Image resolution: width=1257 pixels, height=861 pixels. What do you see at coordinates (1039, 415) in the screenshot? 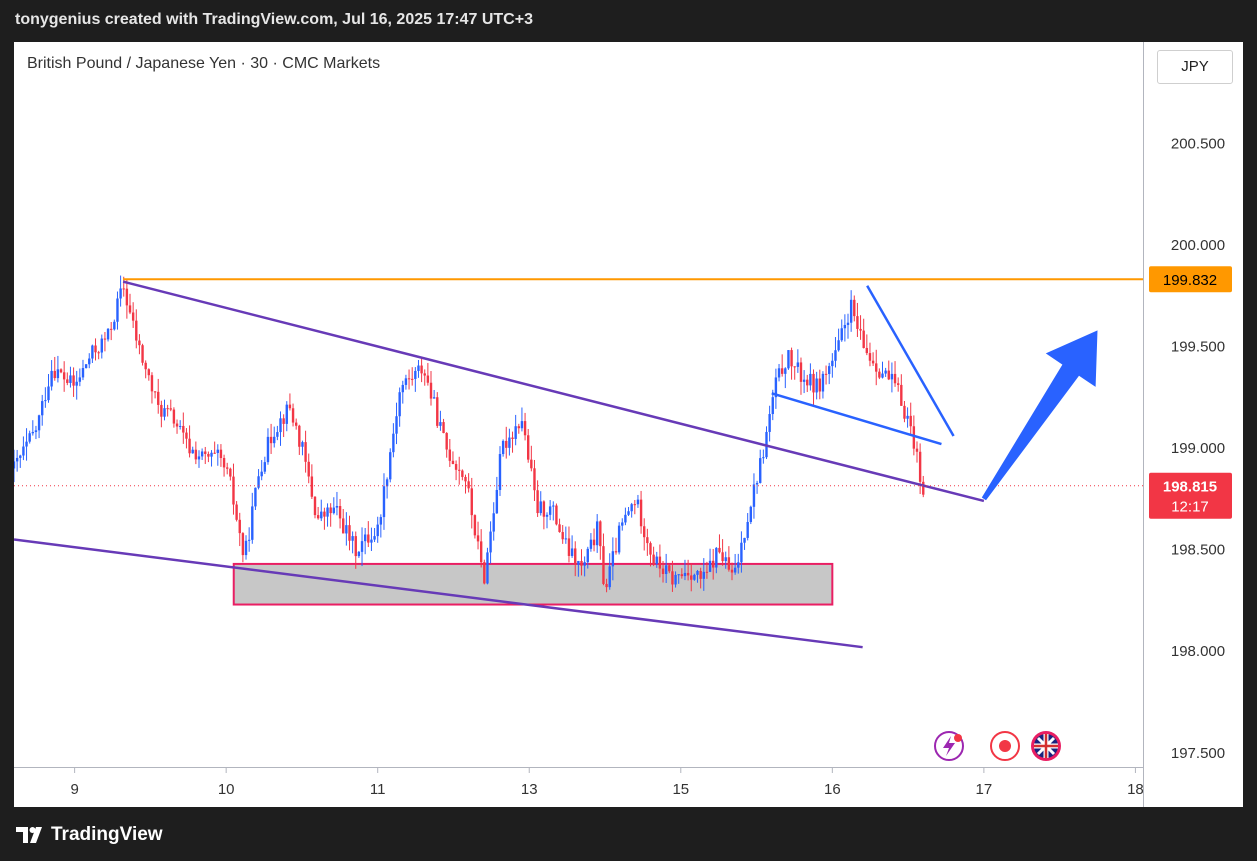
I see `bullish-arrow` at bounding box center [1039, 415].